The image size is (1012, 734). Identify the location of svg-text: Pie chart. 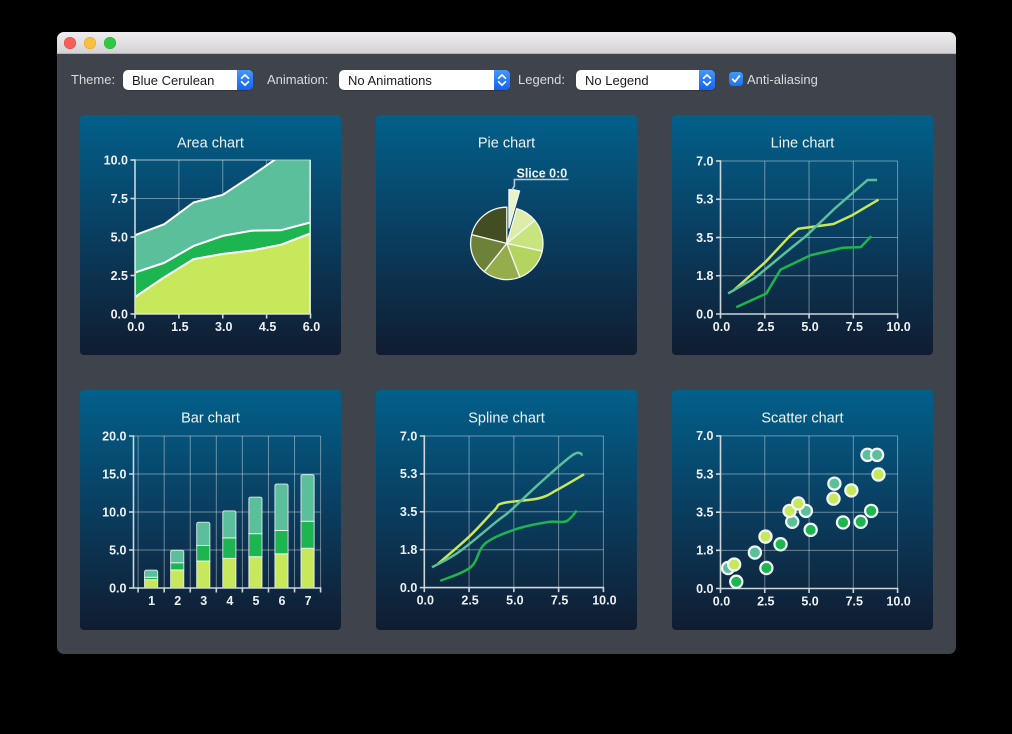
(506, 144).